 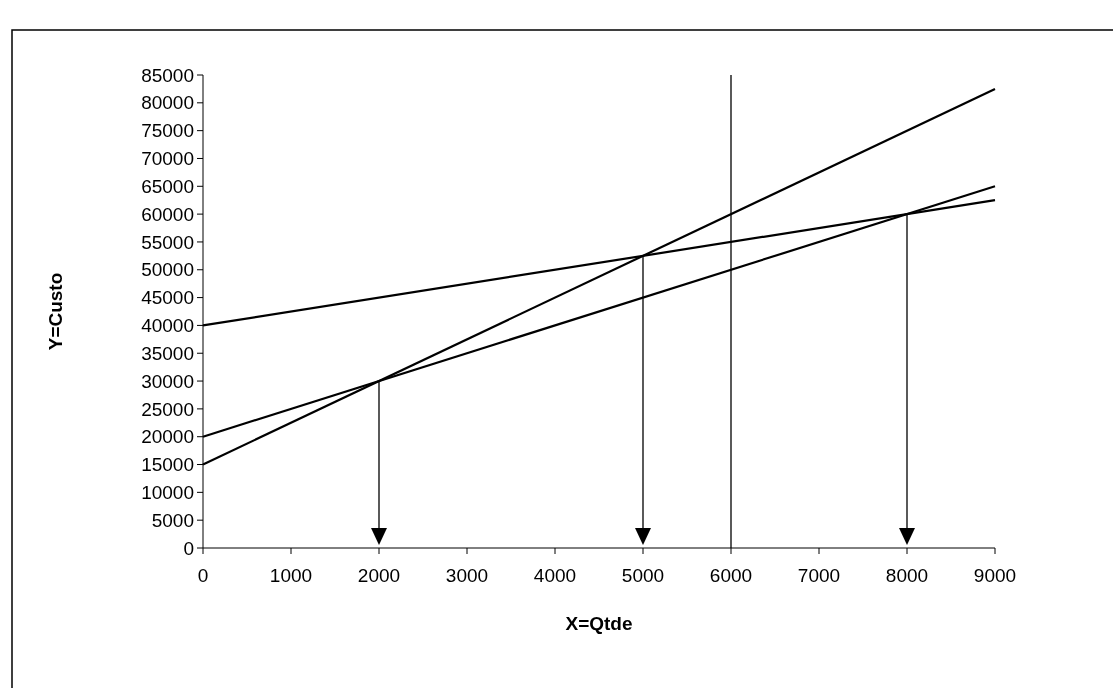 I want to click on x-tick-label: 6000, so click(x=731, y=575).